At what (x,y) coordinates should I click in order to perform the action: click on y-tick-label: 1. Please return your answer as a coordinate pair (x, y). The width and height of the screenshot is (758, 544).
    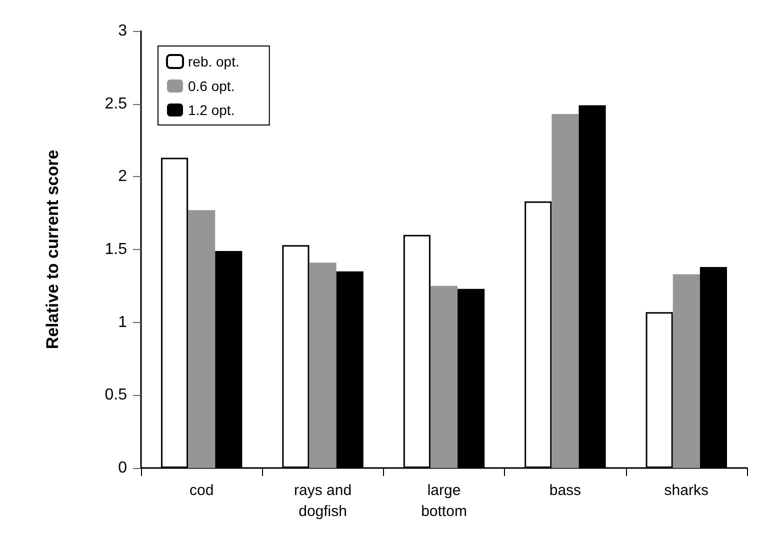
    Looking at the image, I should click on (123, 322).